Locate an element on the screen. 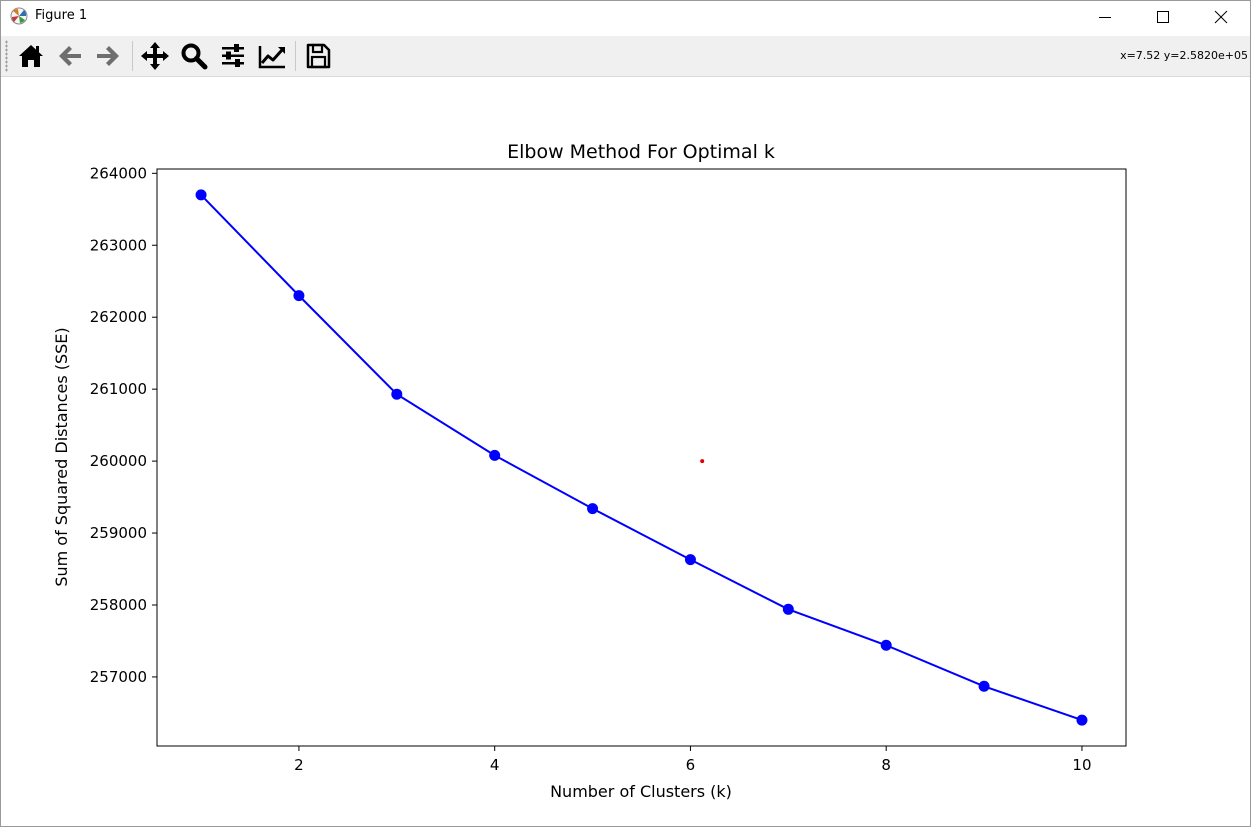 The width and height of the screenshot is (1251, 827). minimize-button is located at coordinates (1105, 17).